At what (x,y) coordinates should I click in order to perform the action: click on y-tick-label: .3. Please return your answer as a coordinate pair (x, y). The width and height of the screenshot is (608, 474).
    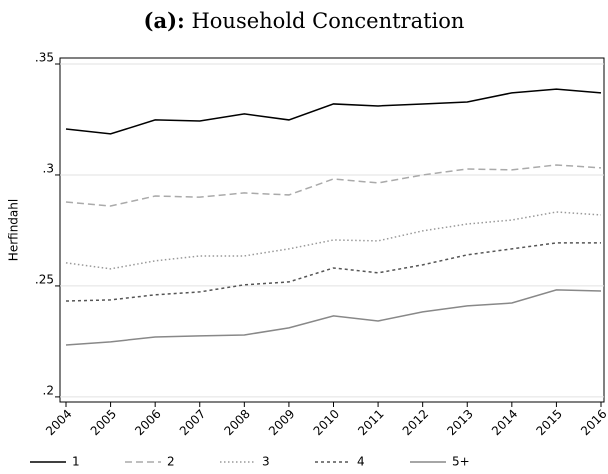
    Looking at the image, I should click on (48, 168).